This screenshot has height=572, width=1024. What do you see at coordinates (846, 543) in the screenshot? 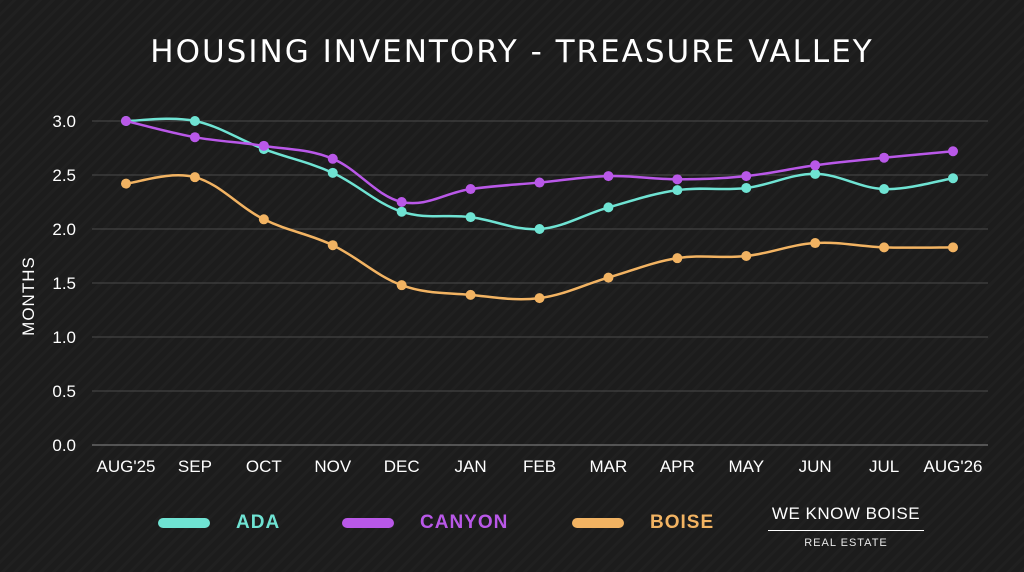
I see `brand-subtitle: REAL ESTATE` at bounding box center [846, 543].